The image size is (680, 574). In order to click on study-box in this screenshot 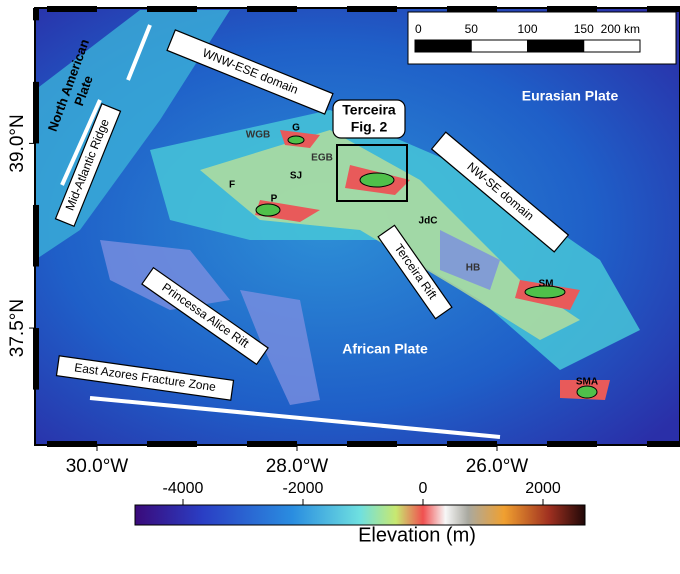, I will do `click(372, 173)`.